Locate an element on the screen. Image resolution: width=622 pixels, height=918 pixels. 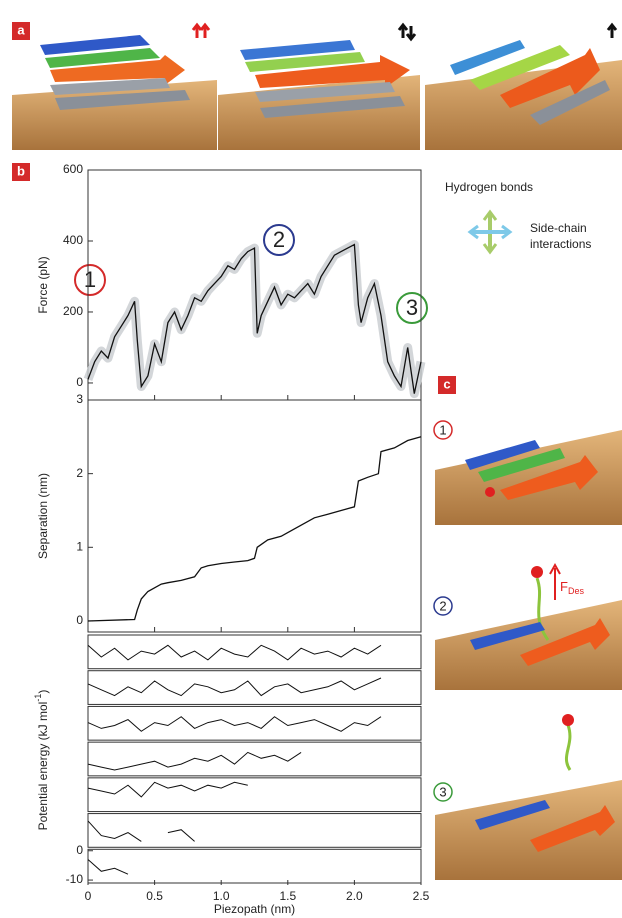
force-subscript: Des is located at coordinates (576, 591).